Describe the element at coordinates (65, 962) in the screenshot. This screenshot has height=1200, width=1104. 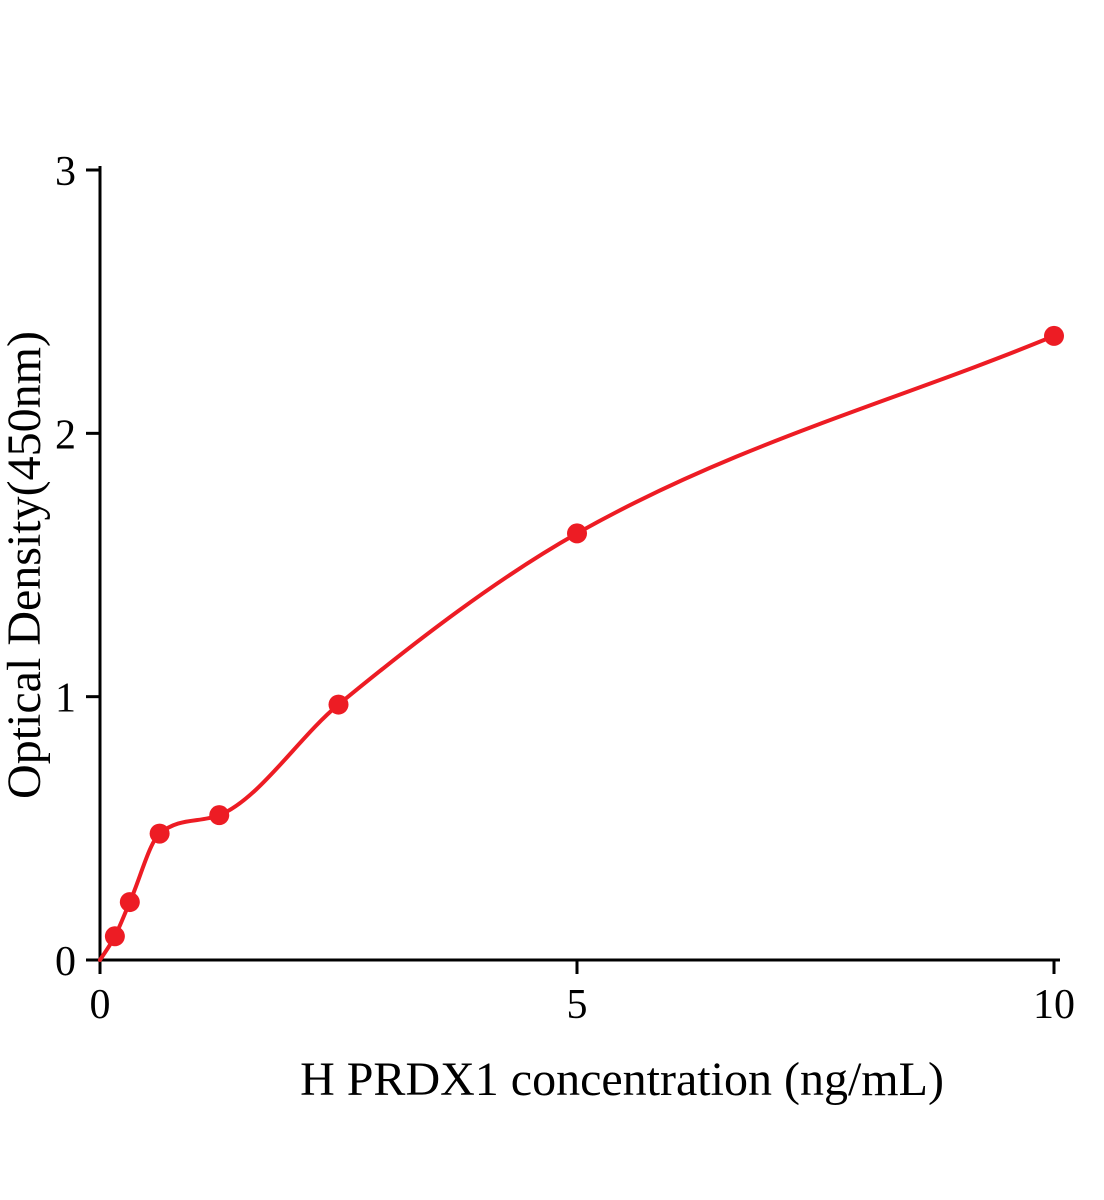
I see `y-tick-label: 0` at that location.